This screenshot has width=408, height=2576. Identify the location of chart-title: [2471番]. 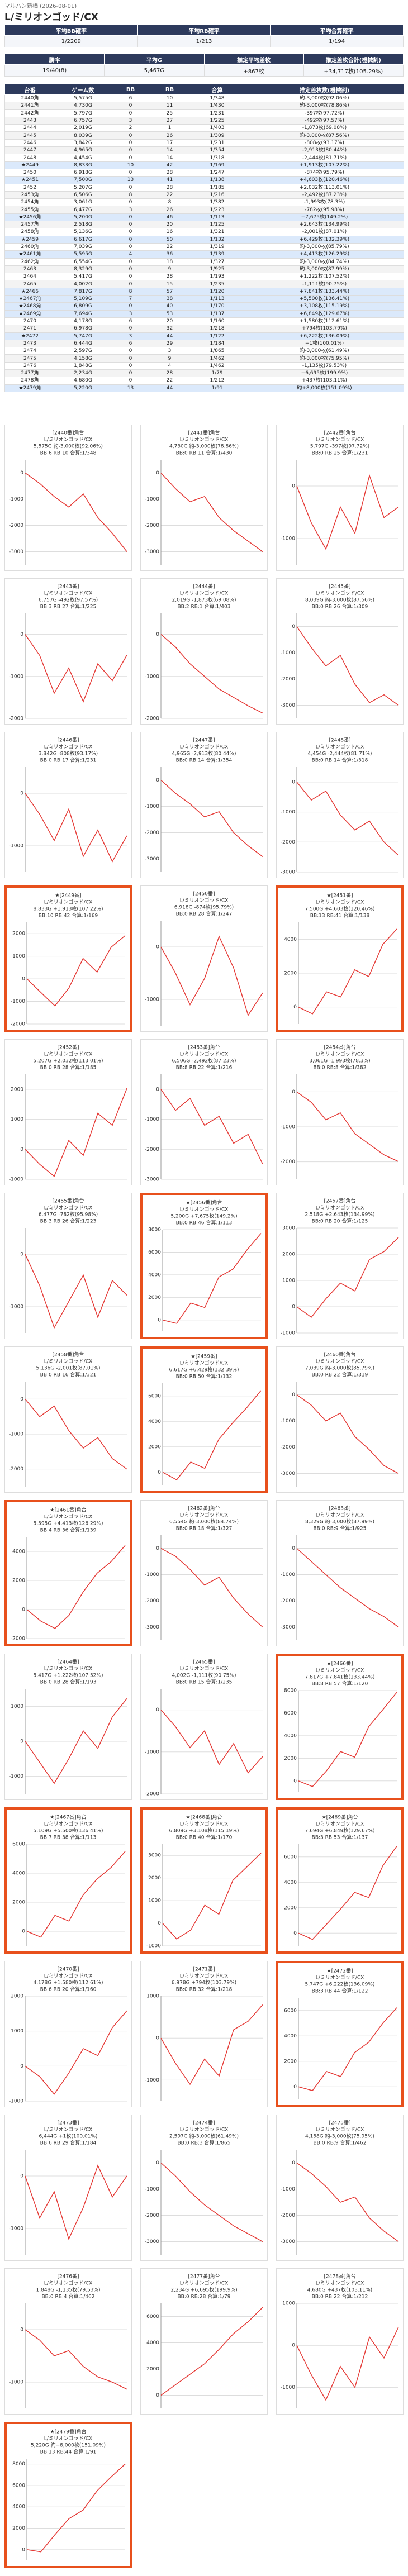
(204, 1969).